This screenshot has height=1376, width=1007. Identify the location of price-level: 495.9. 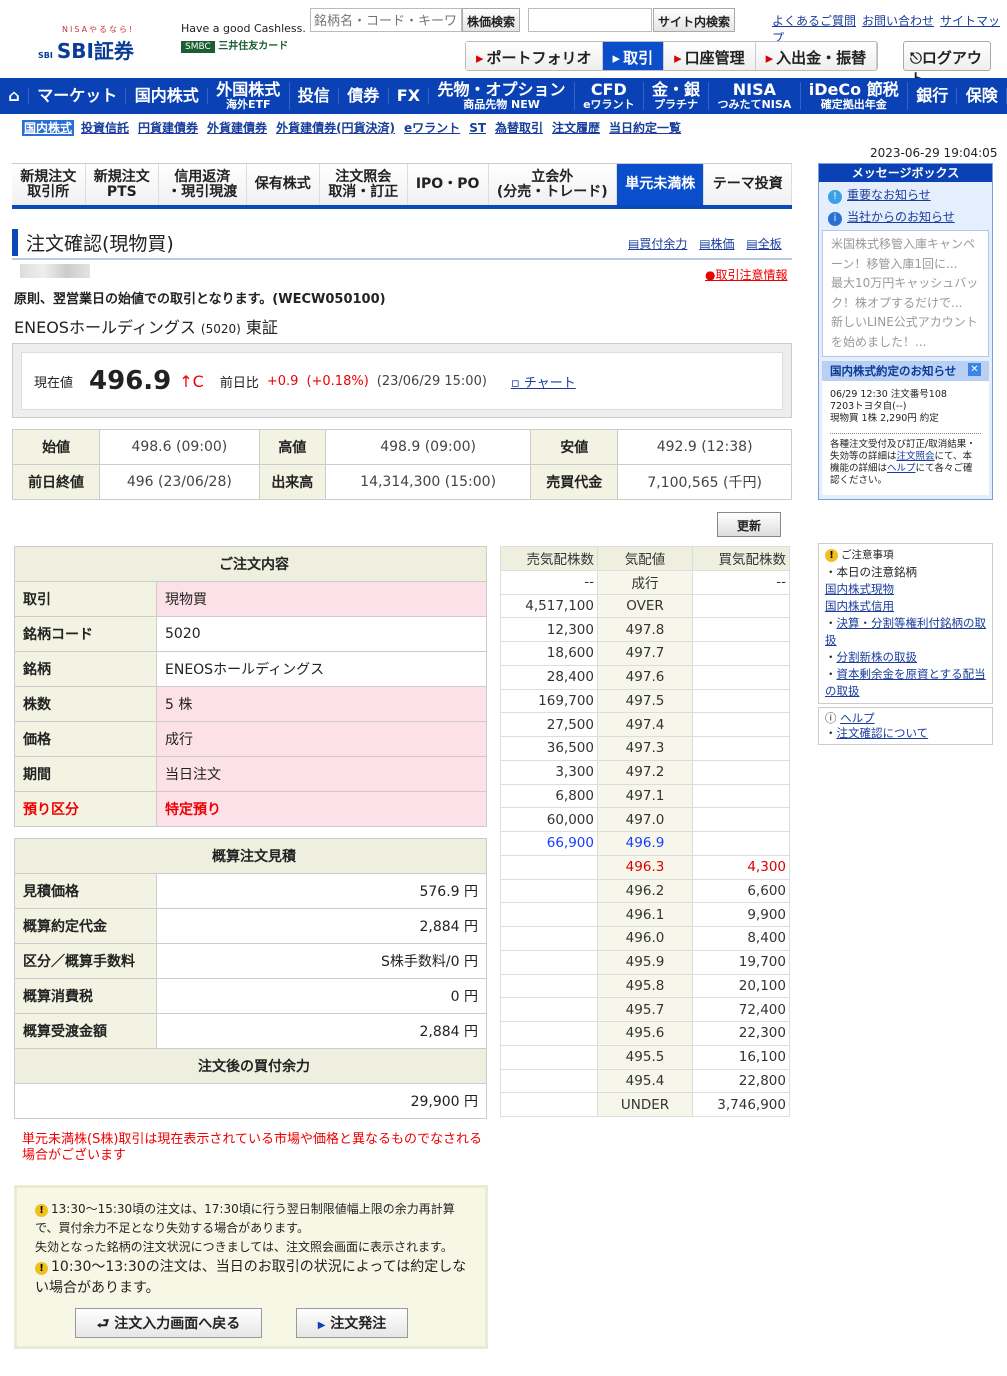
(645, 962).